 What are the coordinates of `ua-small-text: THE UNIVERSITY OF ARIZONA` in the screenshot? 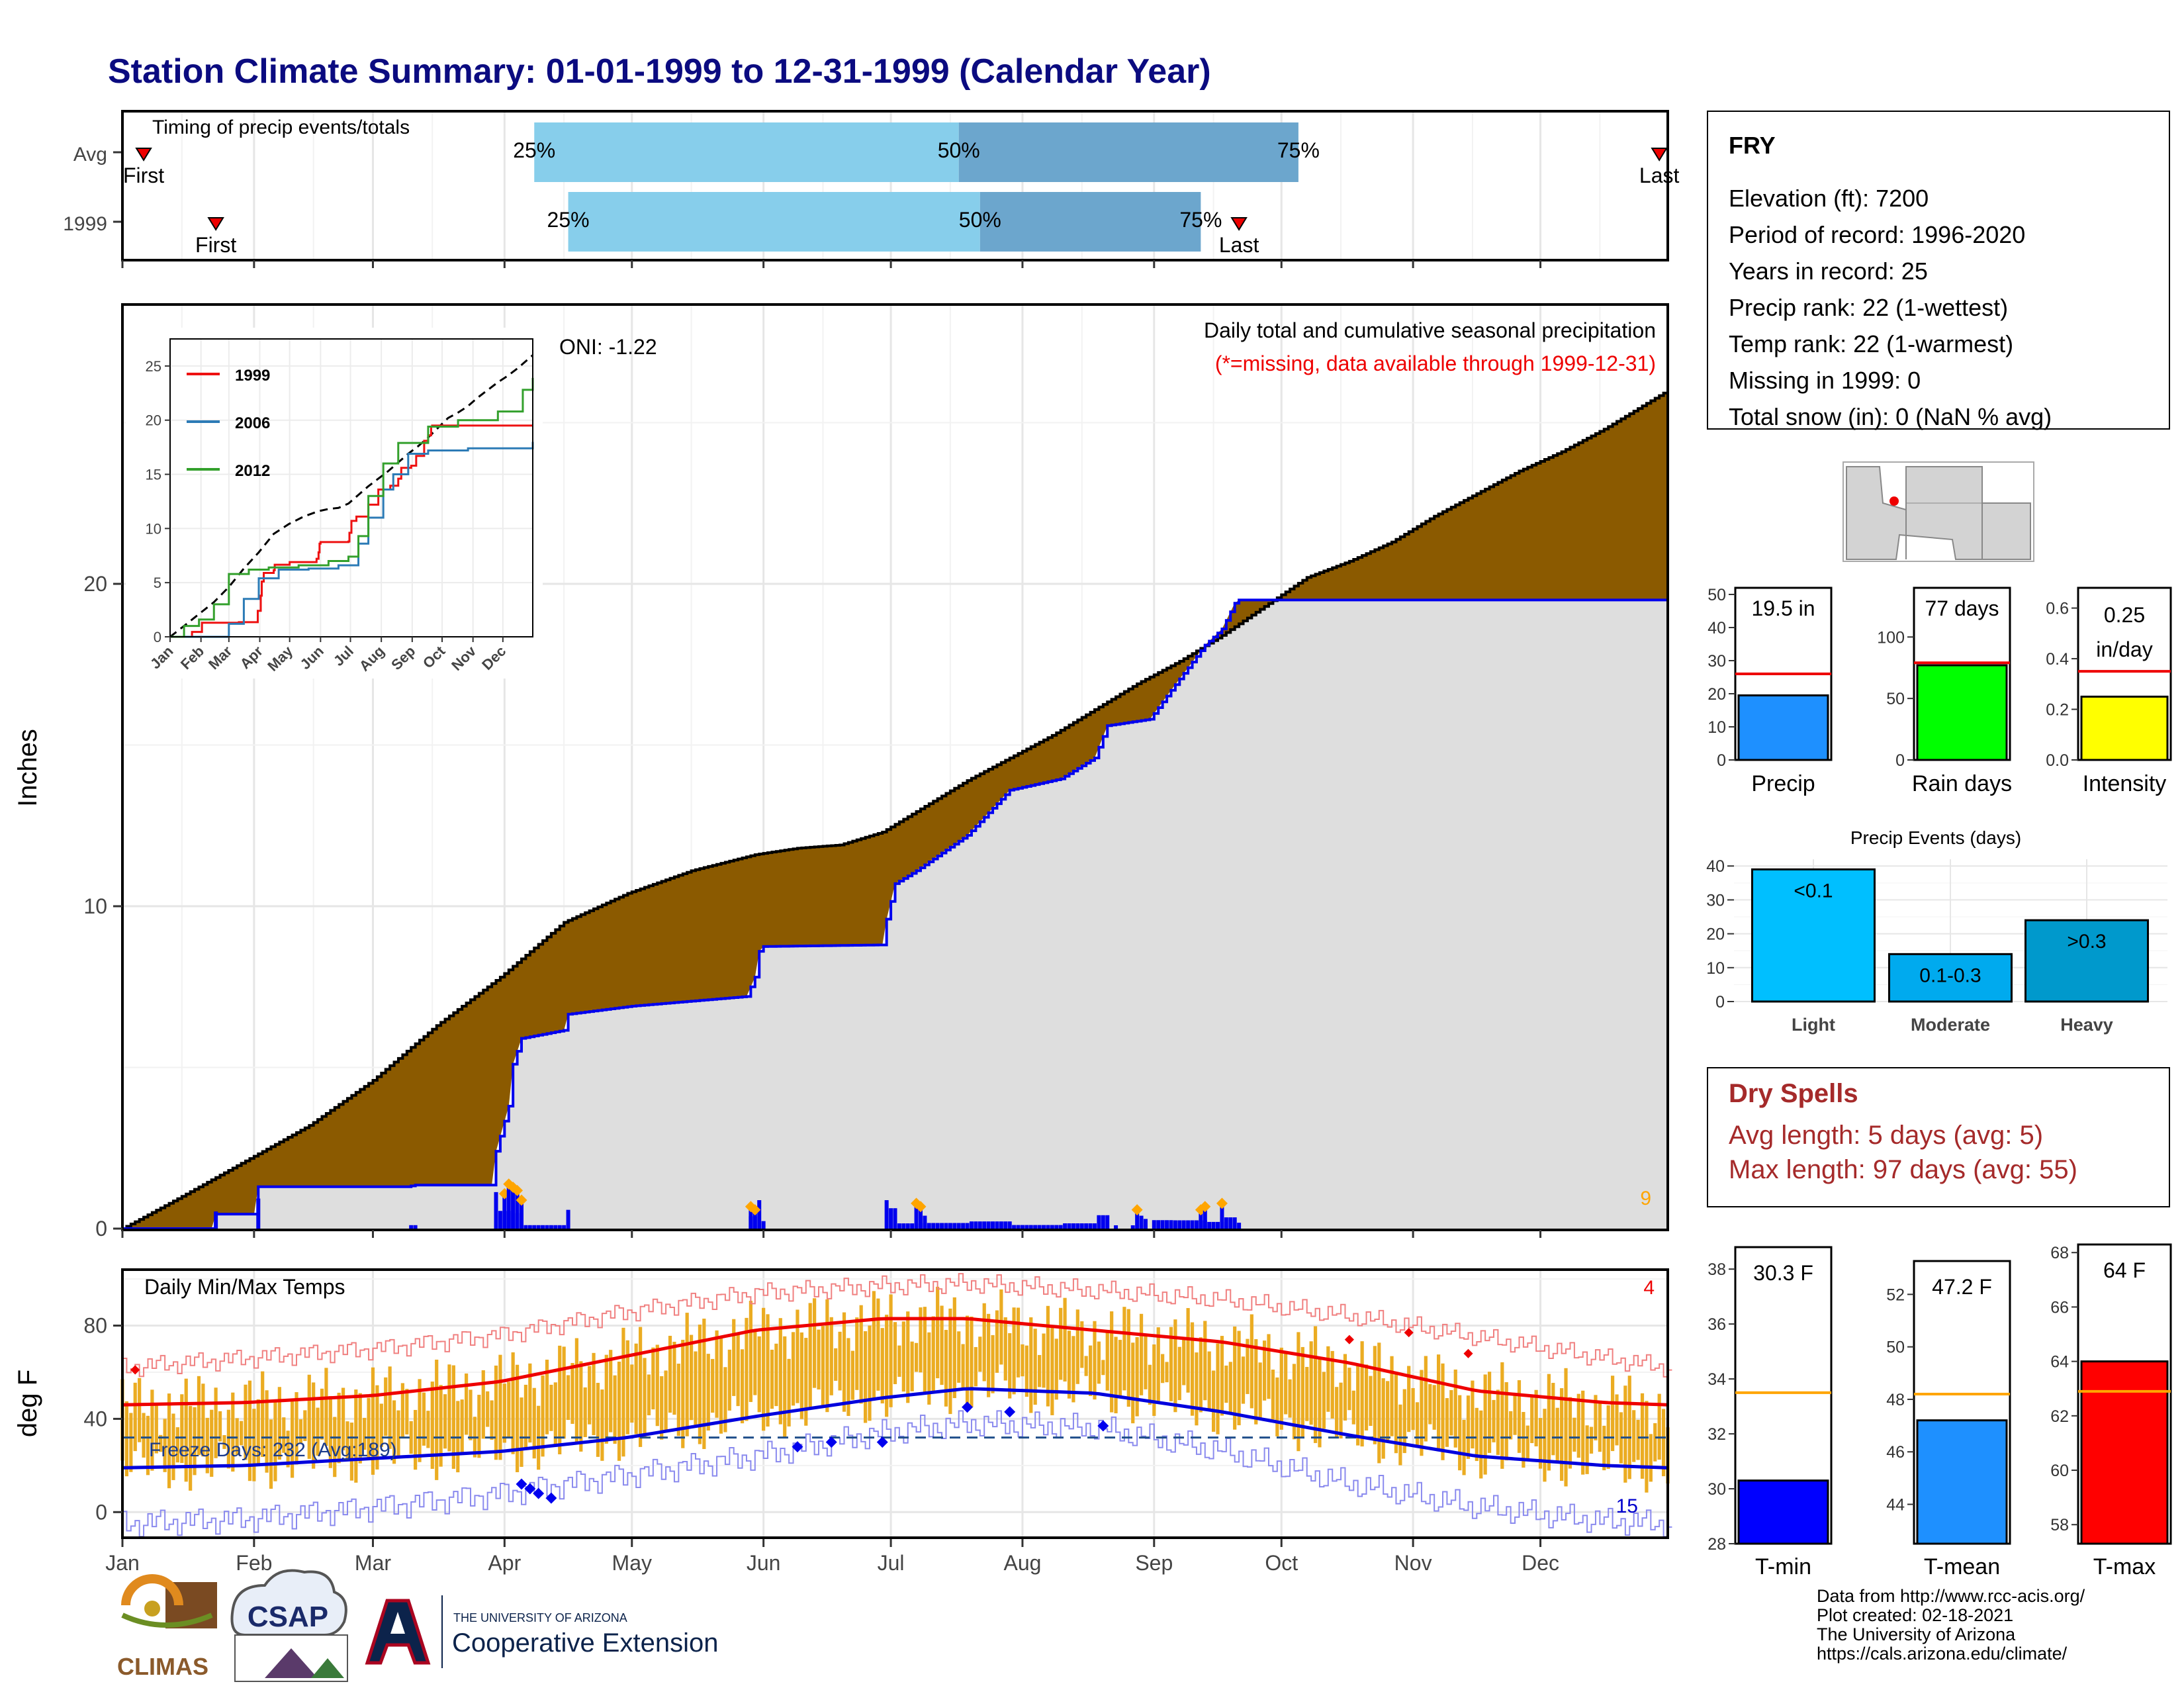 It's located at (540, 1617).